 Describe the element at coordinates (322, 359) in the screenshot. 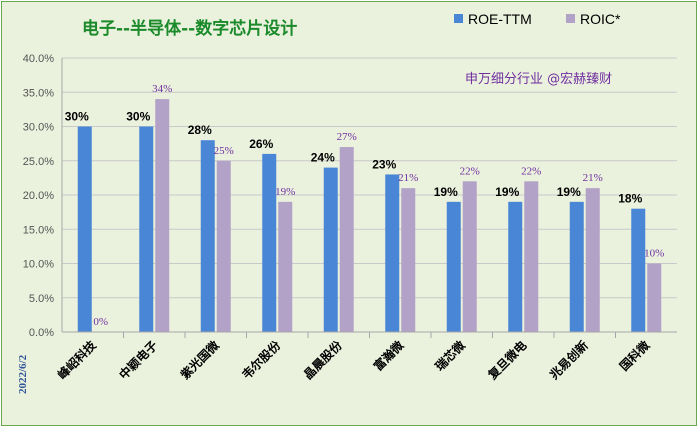

I see `x-tick-label: 晶晨股份` at that location.